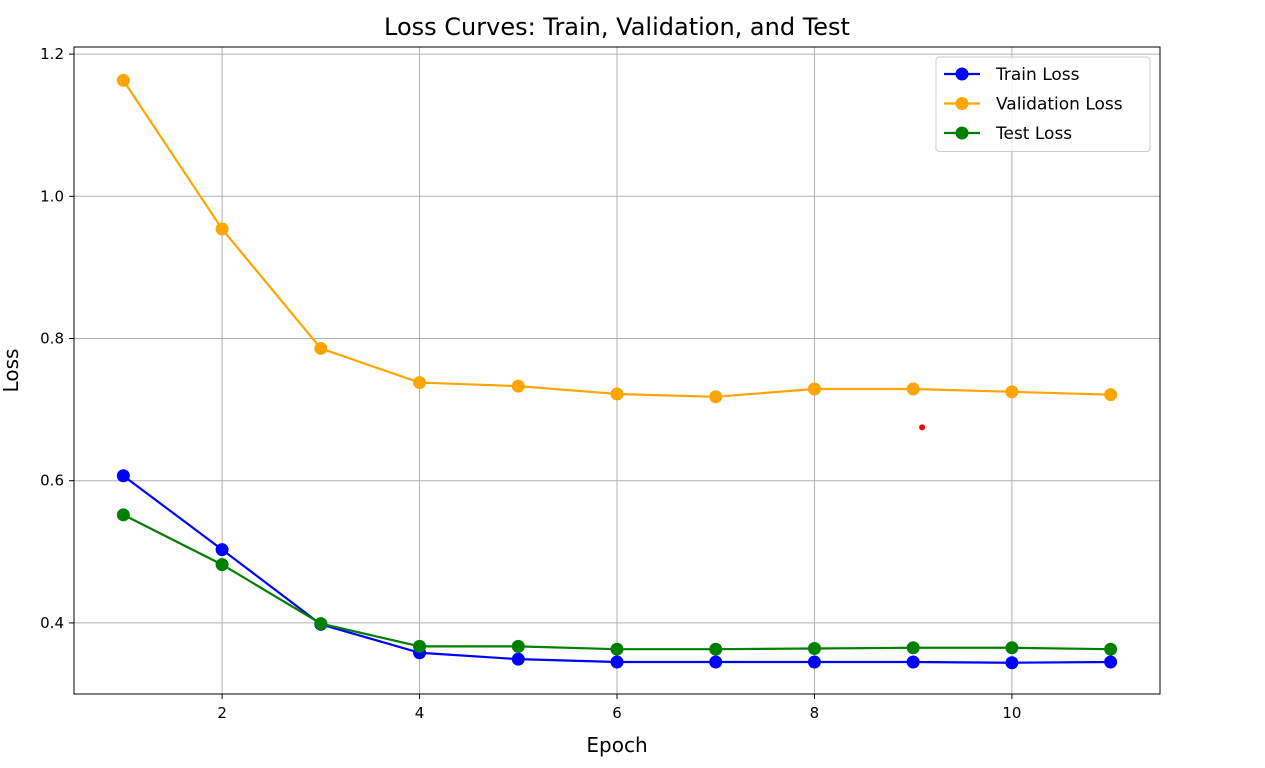 Image resolution: width=1265 pixels, height=768 pixels. What do you see at coordinates (815, 713) in the screenshot?
I see `x-tick-label: 8` at bounding box center [815, 713].